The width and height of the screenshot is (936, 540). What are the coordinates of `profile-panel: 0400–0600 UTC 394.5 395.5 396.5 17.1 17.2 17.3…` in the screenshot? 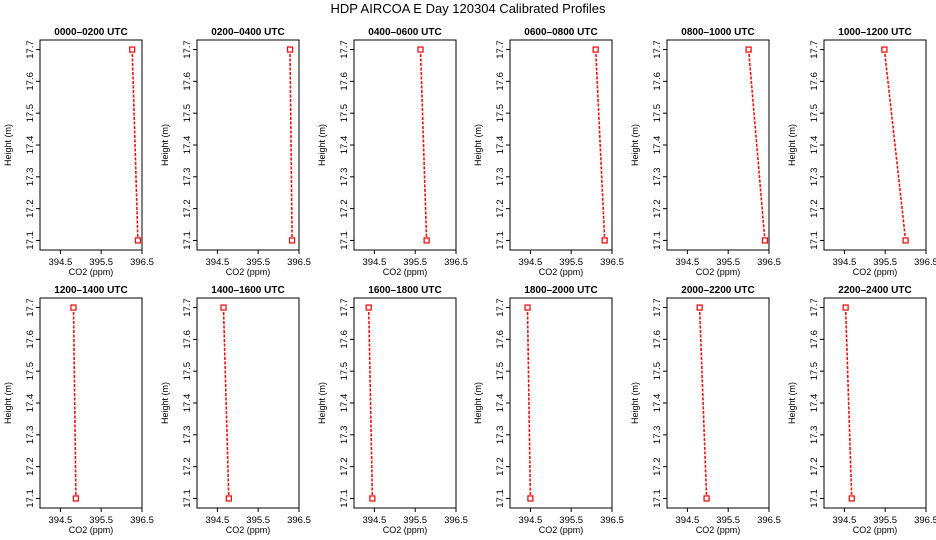 It's located at (392, 152).